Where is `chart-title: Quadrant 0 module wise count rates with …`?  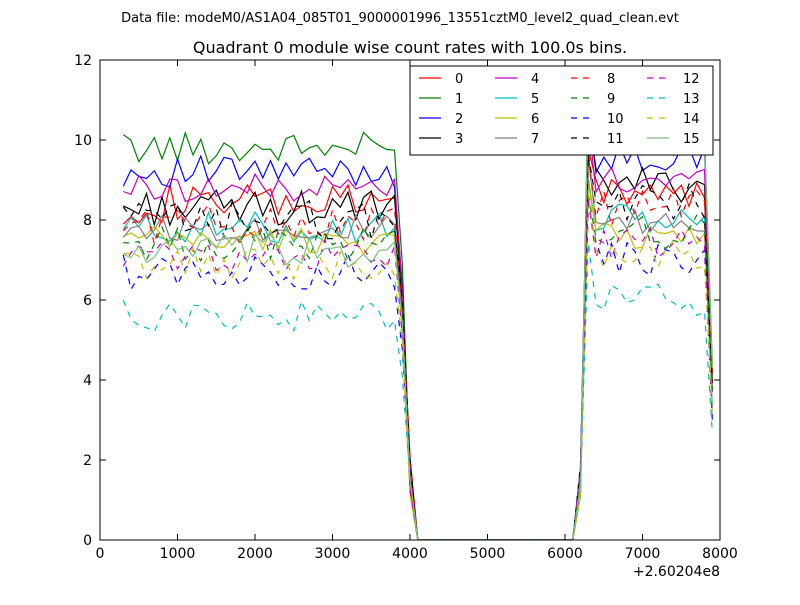 chart-title: Quadrant 0 module wise count rates with … is located at coordinates (410, 47).